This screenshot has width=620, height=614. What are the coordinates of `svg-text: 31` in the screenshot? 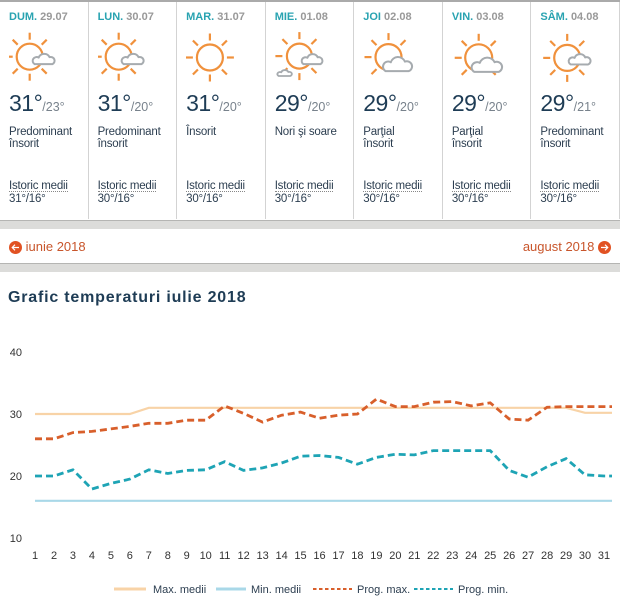 It's located at (604, 556).